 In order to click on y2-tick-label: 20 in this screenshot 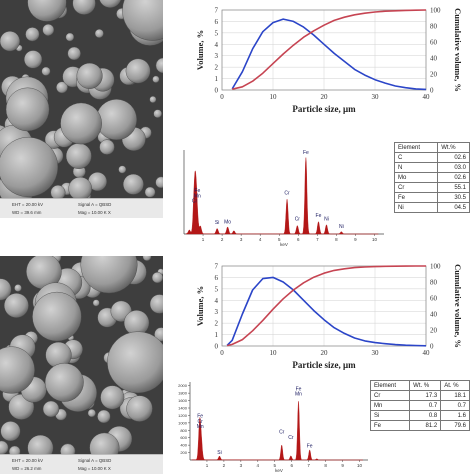, I will do `click(434, 75)`.